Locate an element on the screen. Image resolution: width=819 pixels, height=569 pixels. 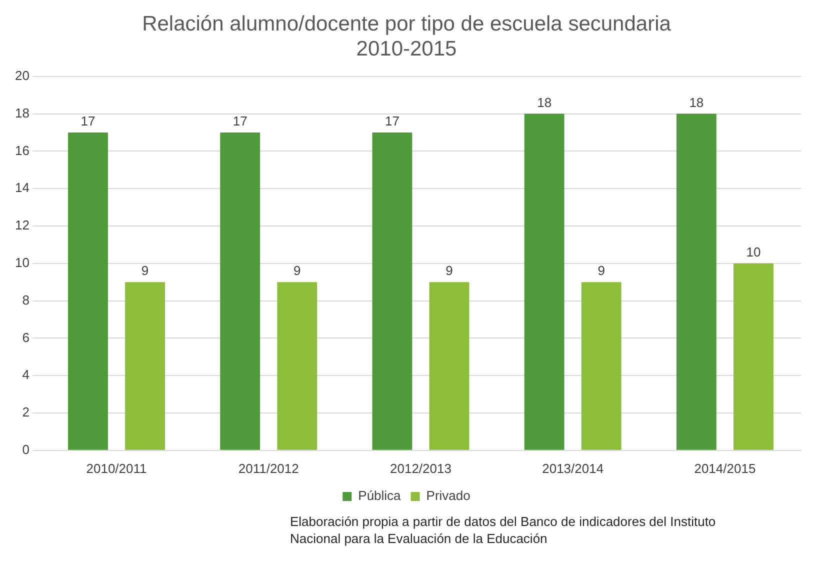
x-tick-label: 2013/2014 is located at coordinates (573, 468).